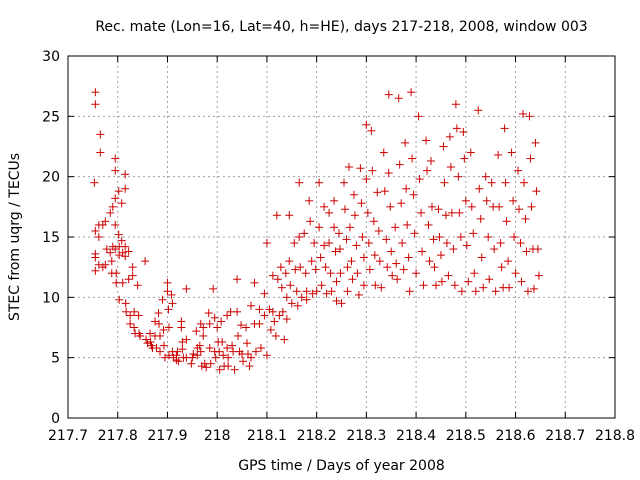  Describe the element at coordinates (118, 436) in the screenshot. I see `x-tick-label: 217.8` at that location.